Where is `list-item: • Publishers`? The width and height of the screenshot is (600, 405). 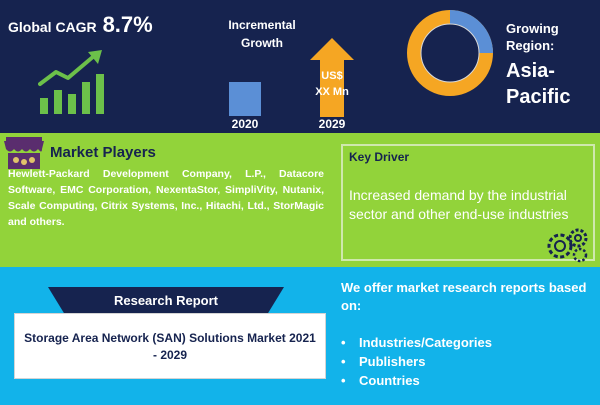
list-item: • Publishers is located at coordinates (383, 361).